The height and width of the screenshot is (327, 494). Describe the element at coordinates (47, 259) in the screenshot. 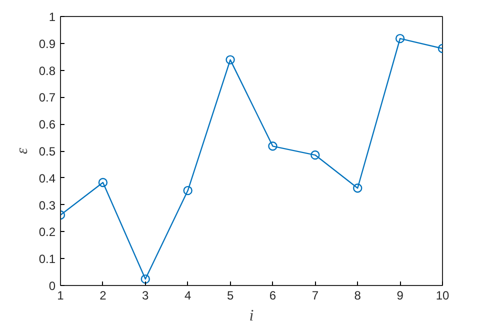

I see `y-tick-label: 0.1` at that location.